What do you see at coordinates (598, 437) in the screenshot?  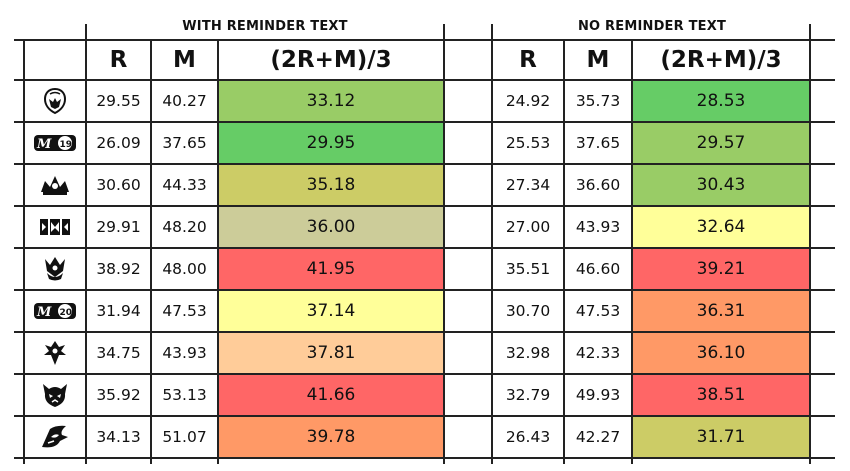 I see `cell-m-no-reminder: 42.27` at bounding box center [598, 437].